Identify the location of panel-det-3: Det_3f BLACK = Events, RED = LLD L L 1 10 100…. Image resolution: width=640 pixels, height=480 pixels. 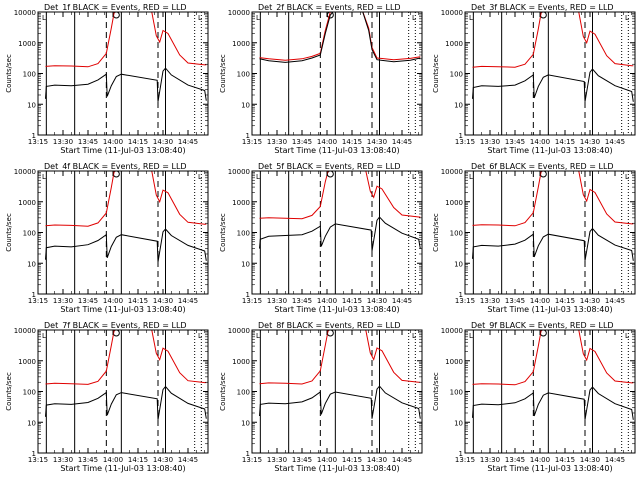
(534, 79).